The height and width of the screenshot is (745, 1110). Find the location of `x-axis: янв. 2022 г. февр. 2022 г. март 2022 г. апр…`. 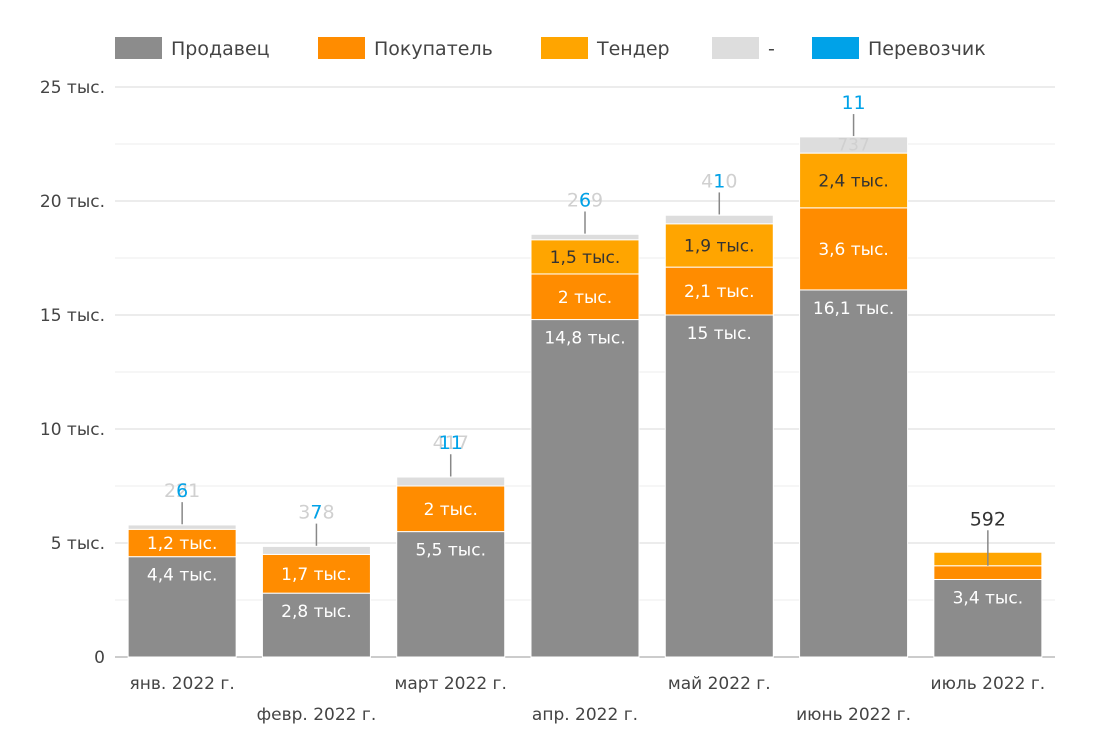

x-axis: янв. 2022 г. февр. 2022 г. март 2022 г. апр… is located at coordinates (588, 699).